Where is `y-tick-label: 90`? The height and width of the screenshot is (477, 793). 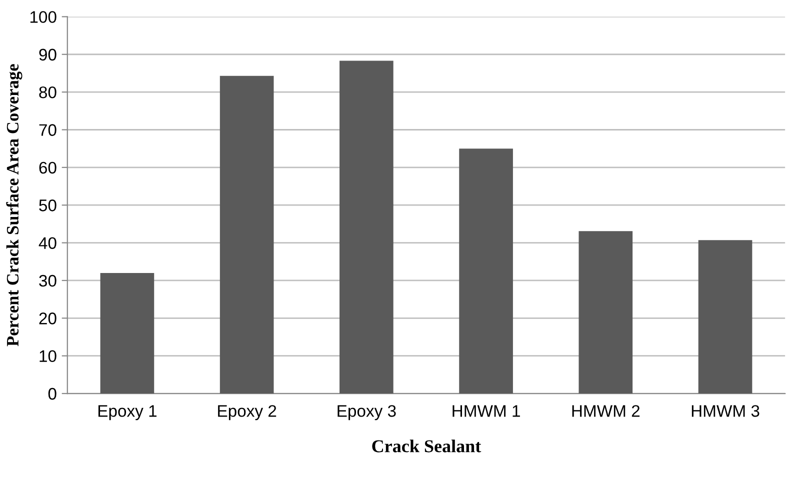 y-tick-label: 90 is located at coordinates (47, 54).